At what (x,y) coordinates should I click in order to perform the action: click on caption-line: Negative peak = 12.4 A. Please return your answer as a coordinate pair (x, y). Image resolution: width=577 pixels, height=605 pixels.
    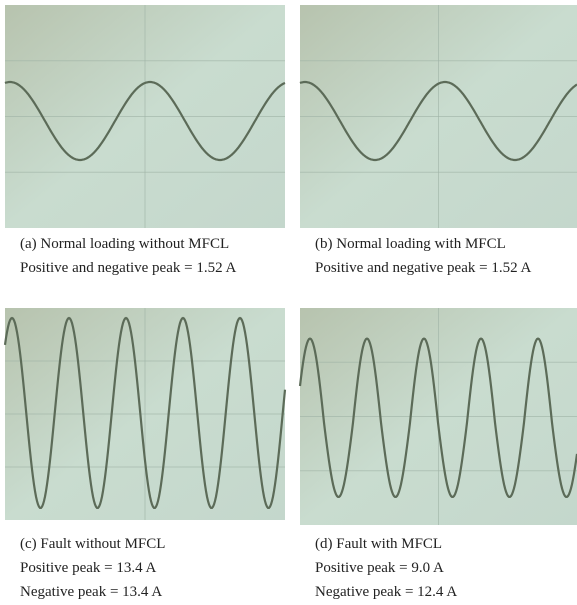
    Looking at the image, I should click on (386, 592).